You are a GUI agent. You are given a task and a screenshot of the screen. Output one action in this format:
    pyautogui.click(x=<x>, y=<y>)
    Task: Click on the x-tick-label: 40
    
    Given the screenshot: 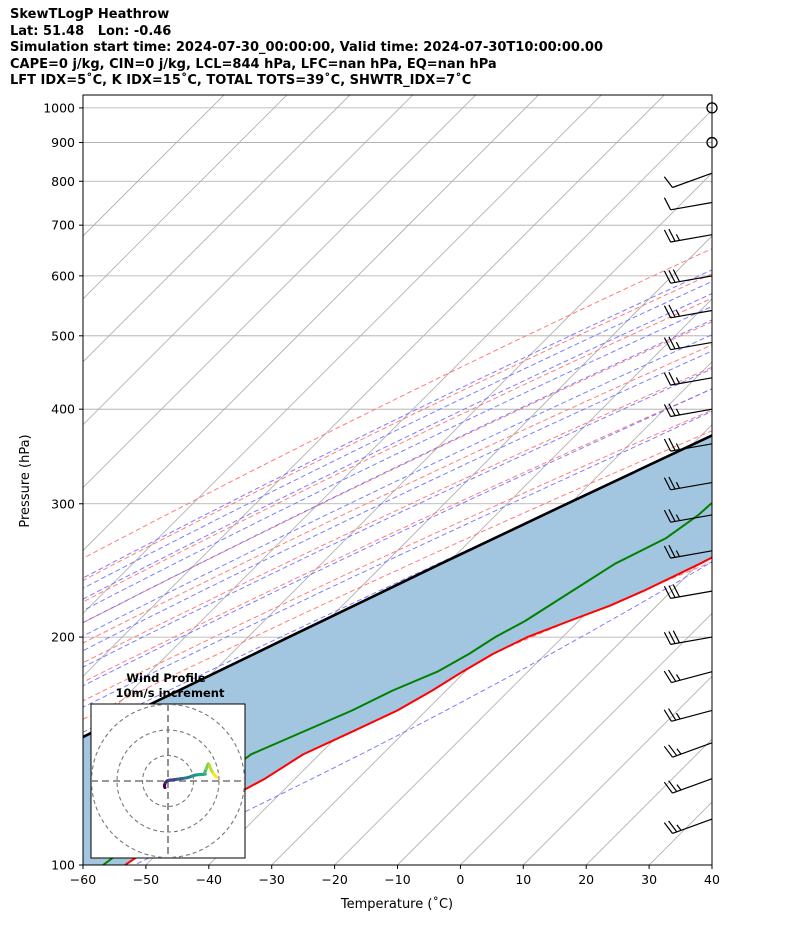 What is the action you would take?
    pyautogui.click(x=712, y=879)
    